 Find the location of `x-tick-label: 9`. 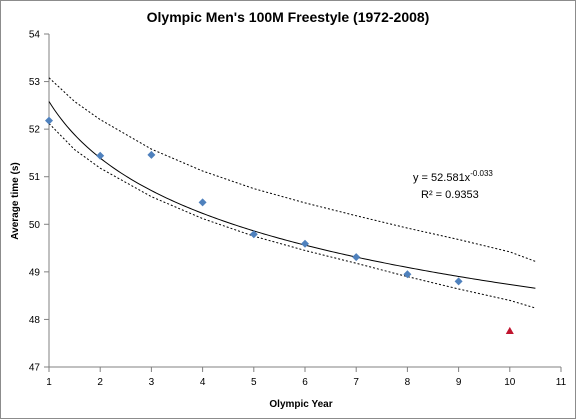

x-tick-label: 9 is located at coordinates (459, 382).